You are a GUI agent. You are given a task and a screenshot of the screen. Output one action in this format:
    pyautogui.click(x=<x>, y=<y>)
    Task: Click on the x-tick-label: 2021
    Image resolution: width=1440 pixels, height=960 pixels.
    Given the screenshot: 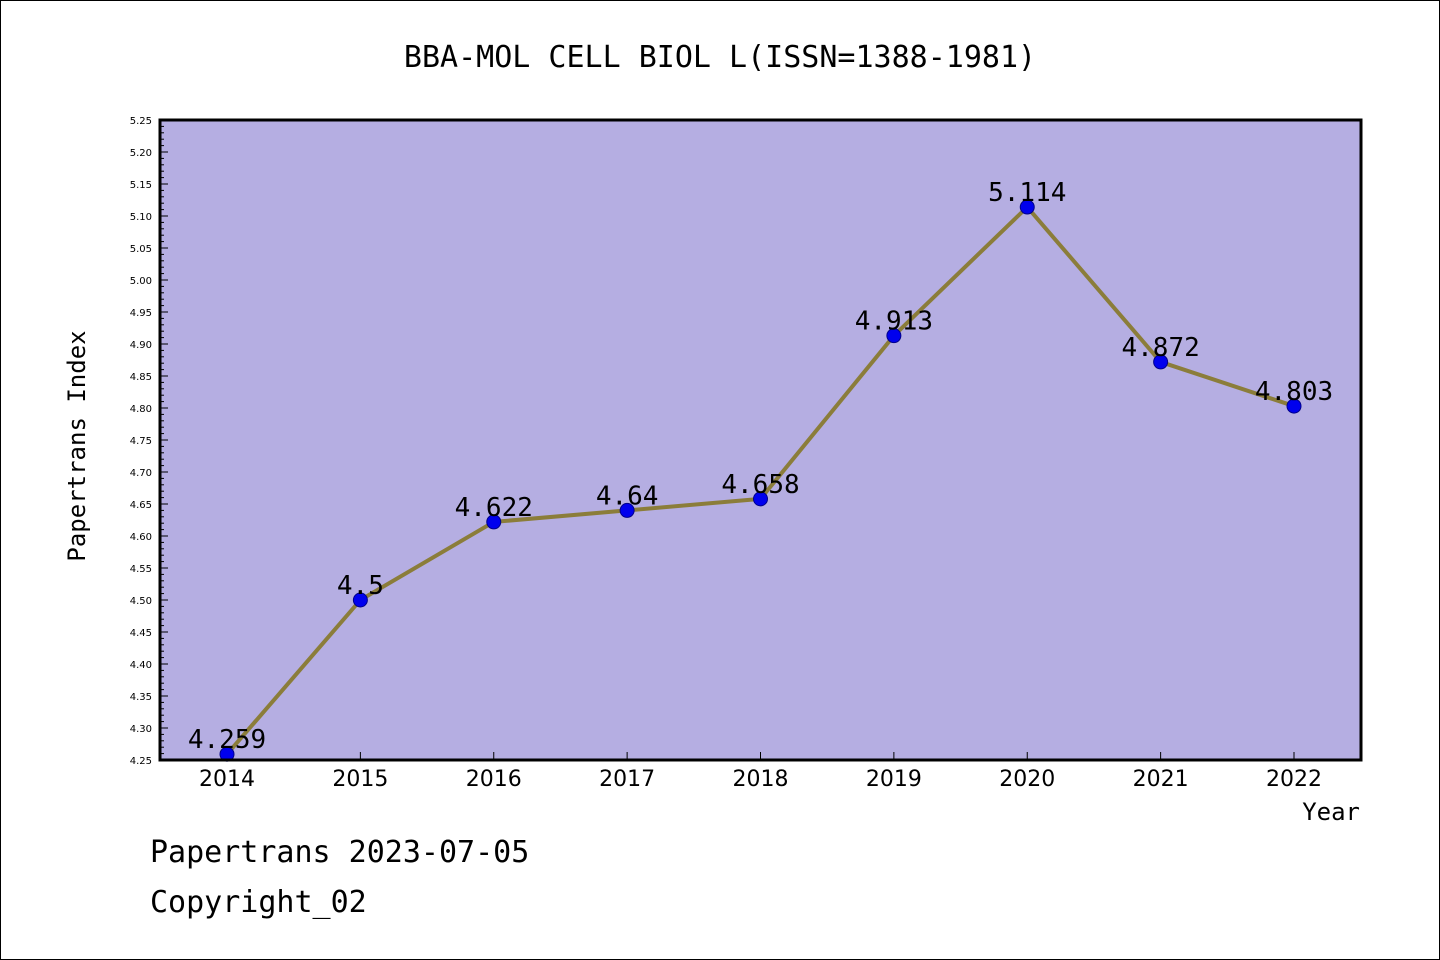 What is the action you would take?
    pyautogui.click(x=1161, y=779)
    